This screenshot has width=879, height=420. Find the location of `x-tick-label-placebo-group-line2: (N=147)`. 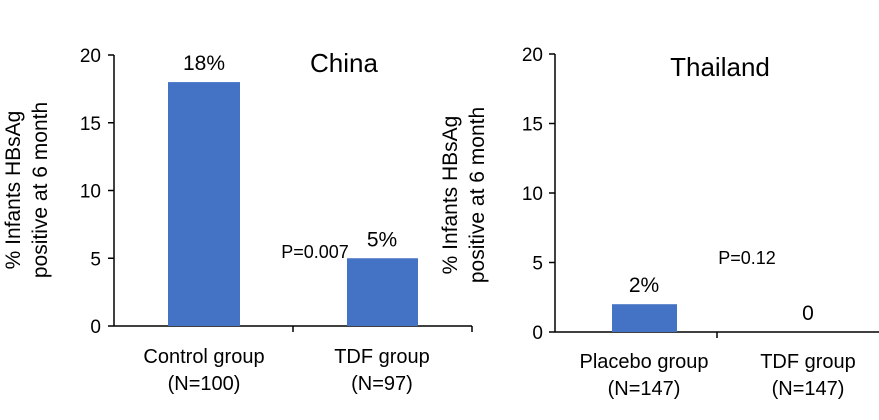

x-tick-label-placebo-group-line2: (N=147) is located at coordinates (644, 389).